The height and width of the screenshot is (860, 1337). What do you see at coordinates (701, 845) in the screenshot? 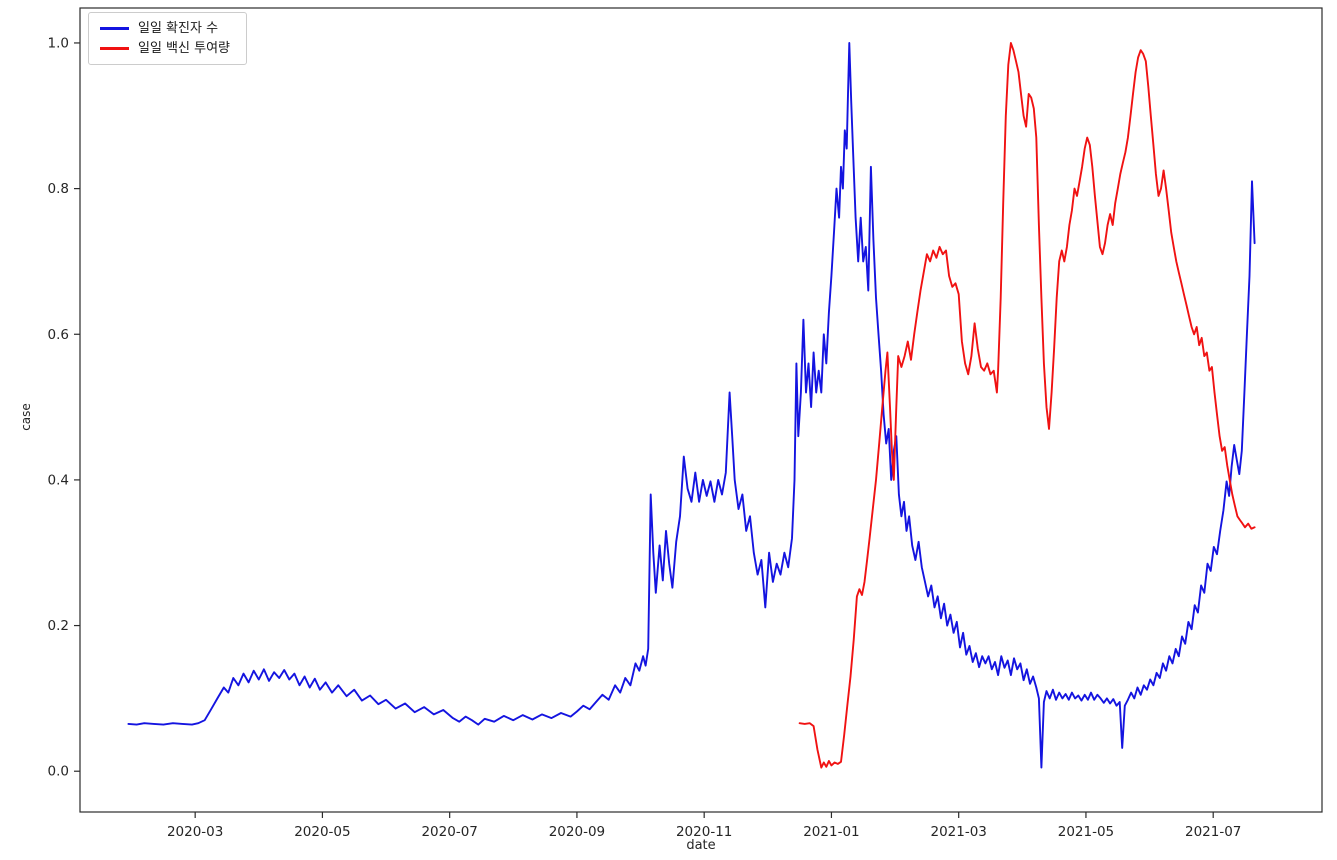
I see `x-axis-label: date` at bounding box center [701, 845].